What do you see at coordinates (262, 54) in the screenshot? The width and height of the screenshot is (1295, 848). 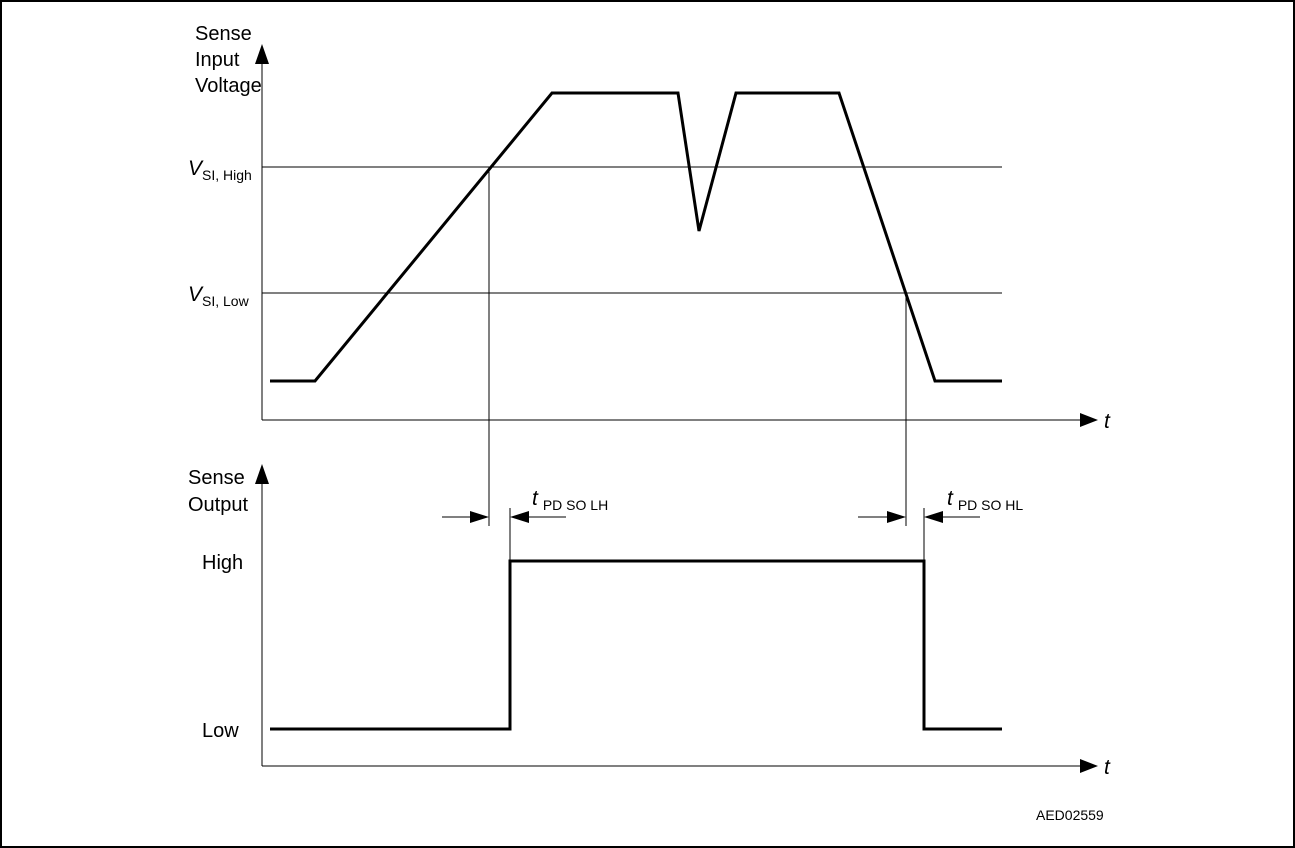 I see `top-y-axis-arrowhead` at bounding box center [262, 54].